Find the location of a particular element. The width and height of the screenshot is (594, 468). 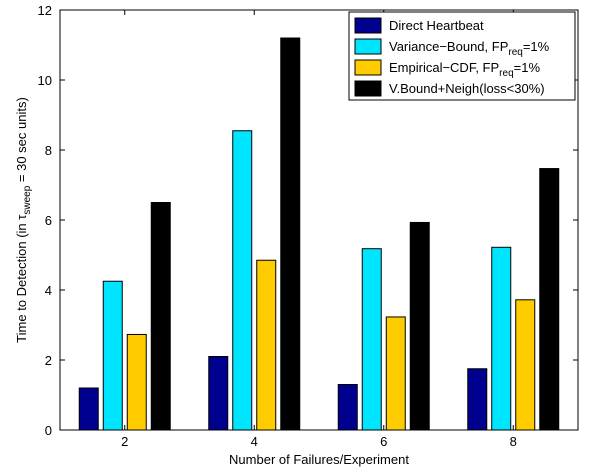

y-tick-label: 10 is located at coordinates (45, 80).